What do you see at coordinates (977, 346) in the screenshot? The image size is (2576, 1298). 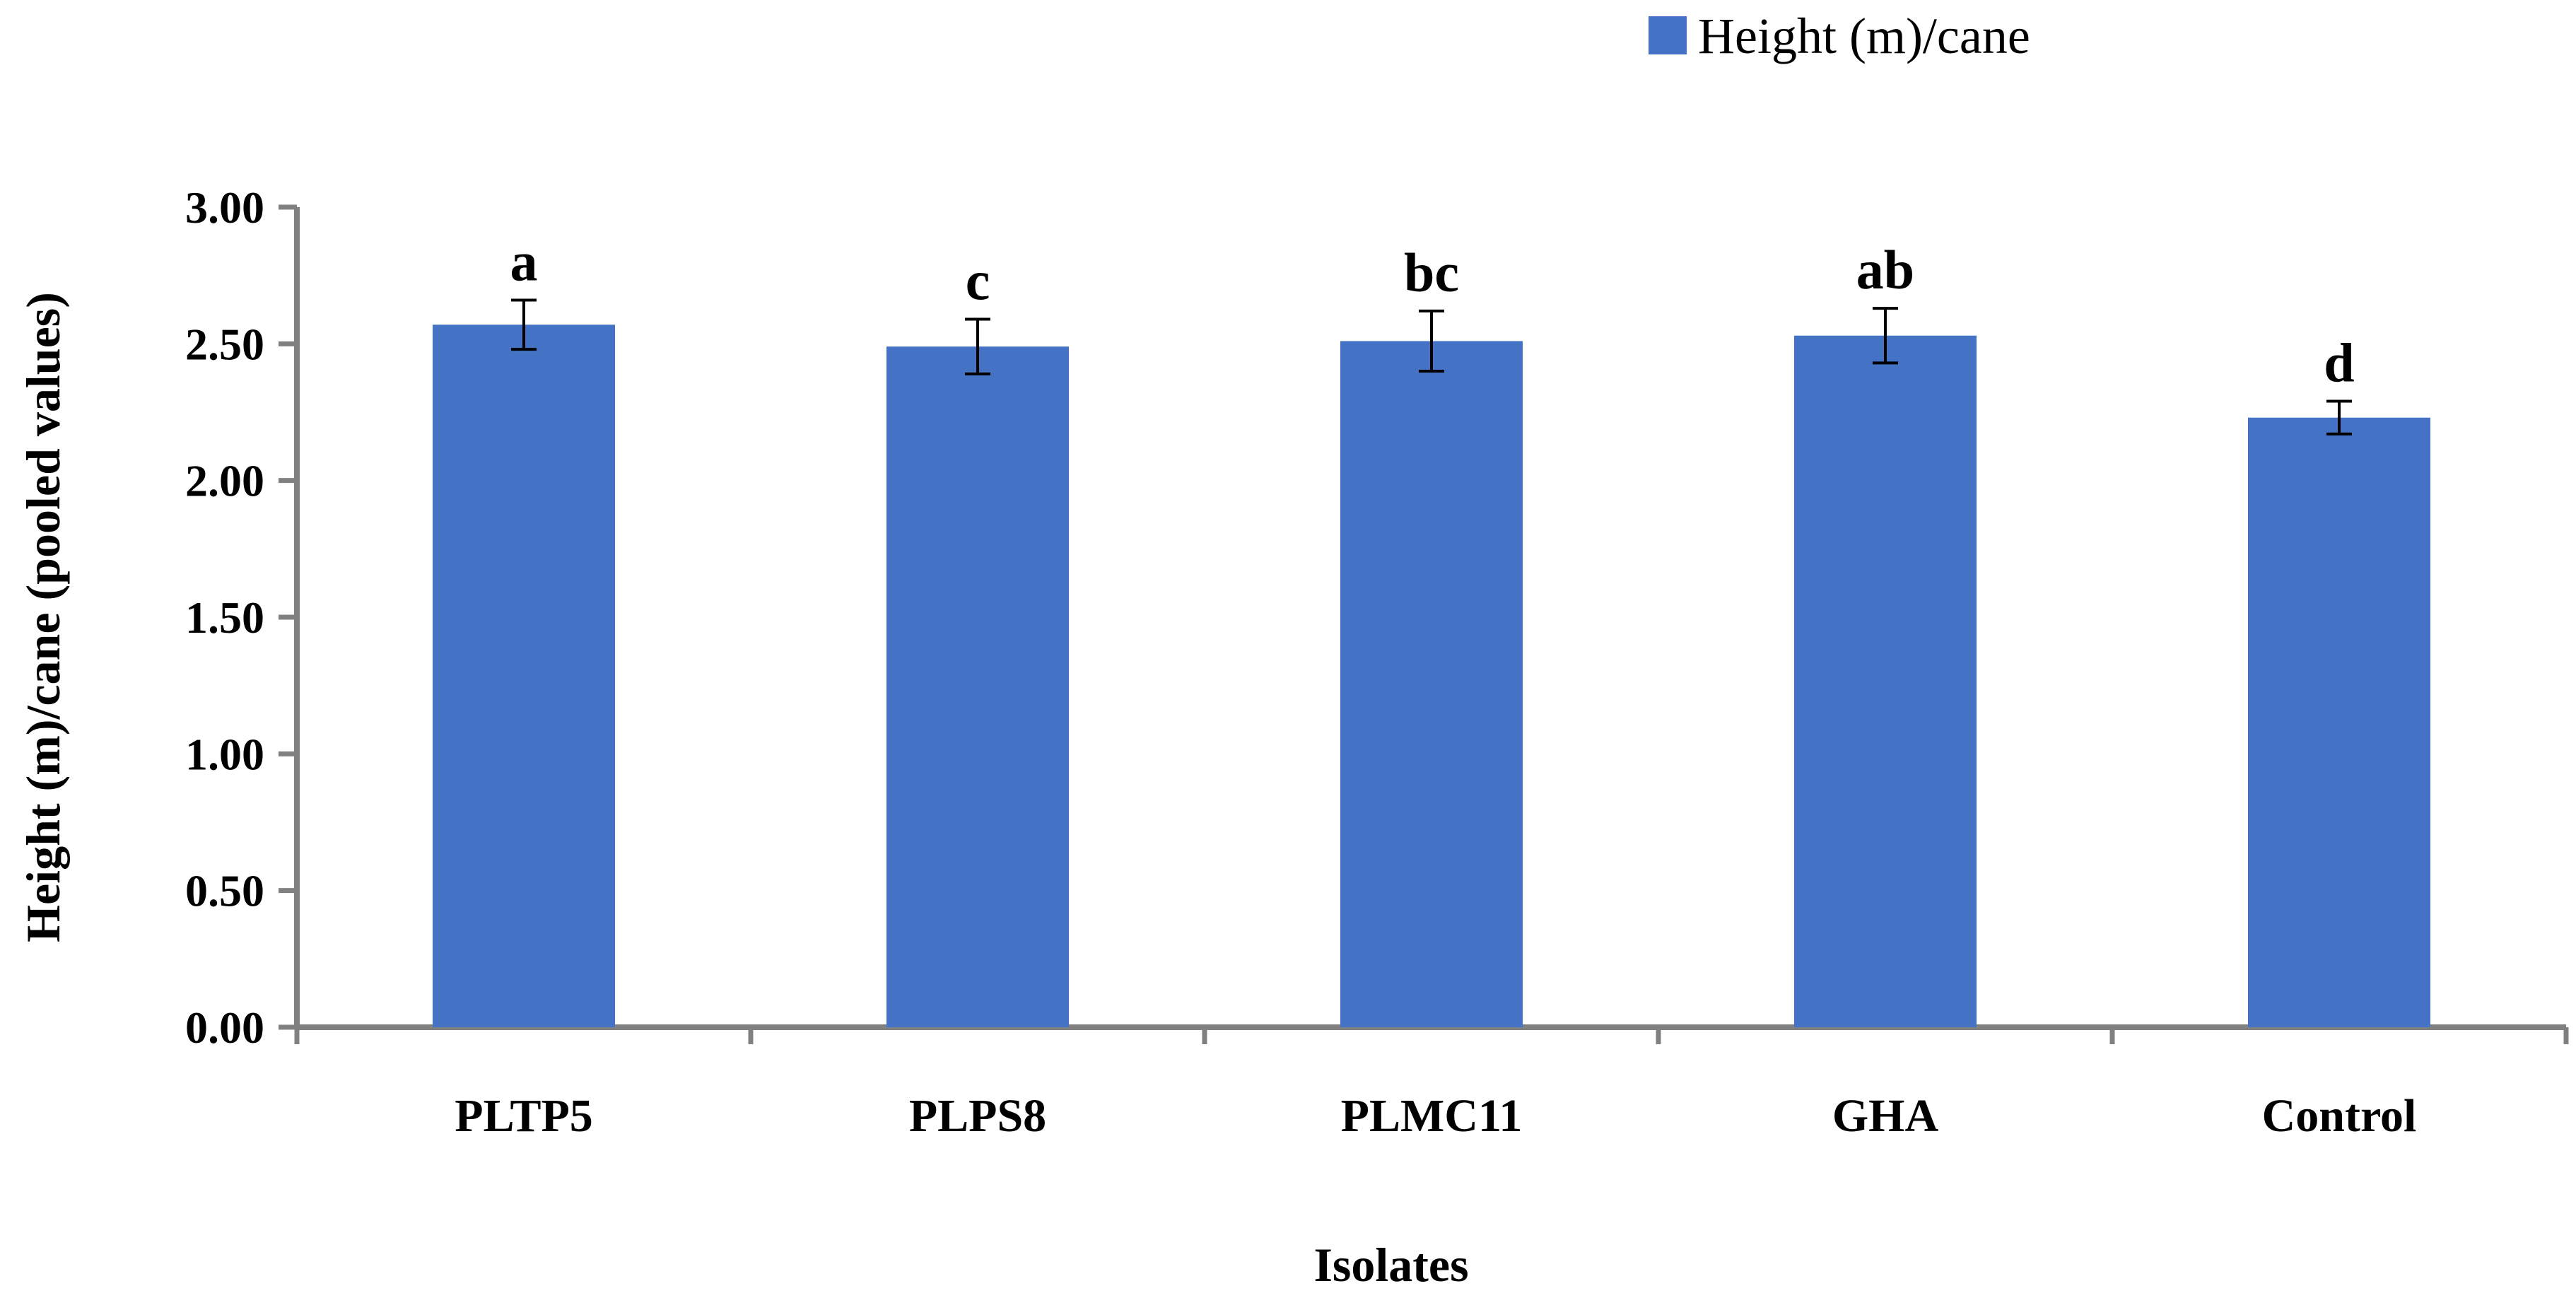 I see `error-bar-plps8` at bounding box center [977, 346].